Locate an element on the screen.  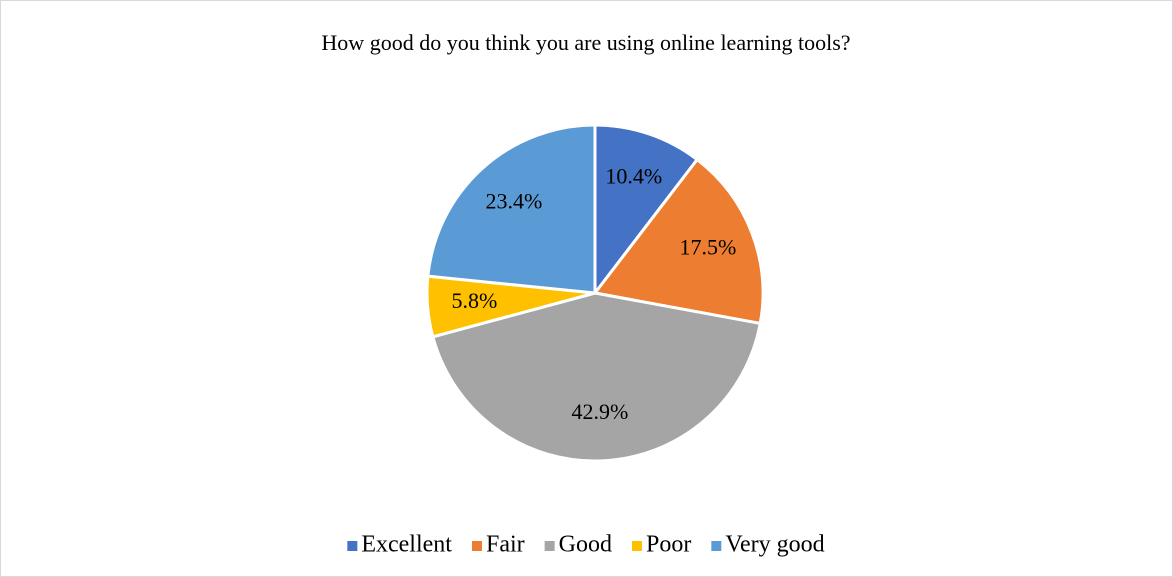
legend: Excellent Fair Good Poor Very good is located at coordinates (586, 545).